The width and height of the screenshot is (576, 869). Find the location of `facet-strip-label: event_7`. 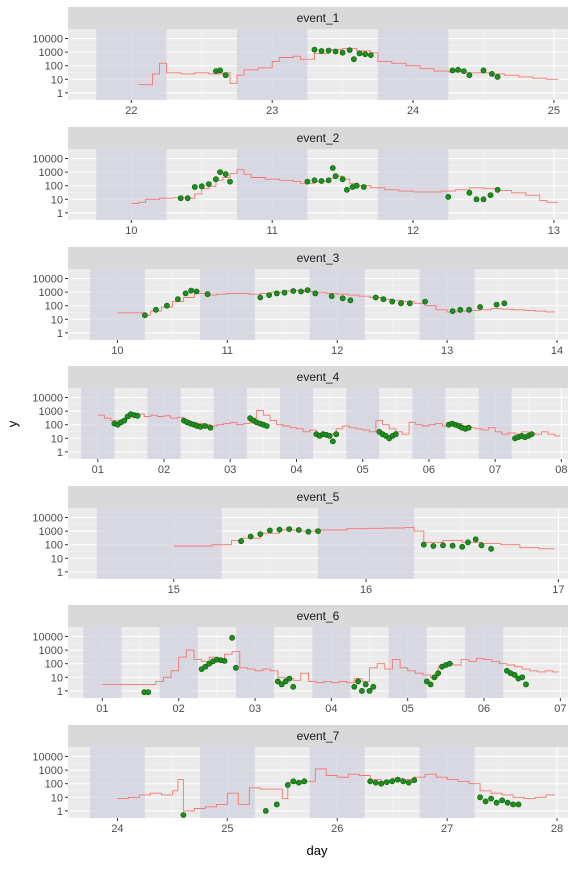

facet-strip-label: event_7 is located at coordinates (318, 736).